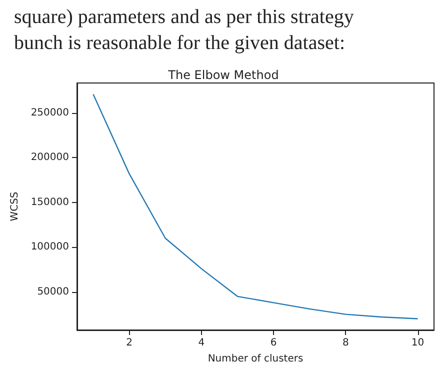 Image resolution: width=447 pixels, height=370 pixels. What do you see at coordinates (180, 43) in the screenshot?
I see `text: bunch is reasonable for the given dataset:` at bounding box center [180, 43].